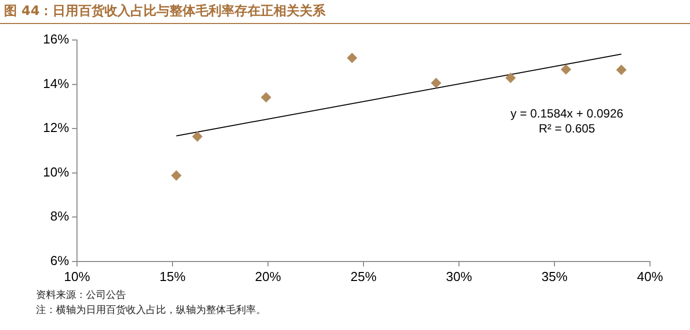 This screenshot has height=330, width=690. I want to click on x-tick-label: 10%, so click(77, 276).